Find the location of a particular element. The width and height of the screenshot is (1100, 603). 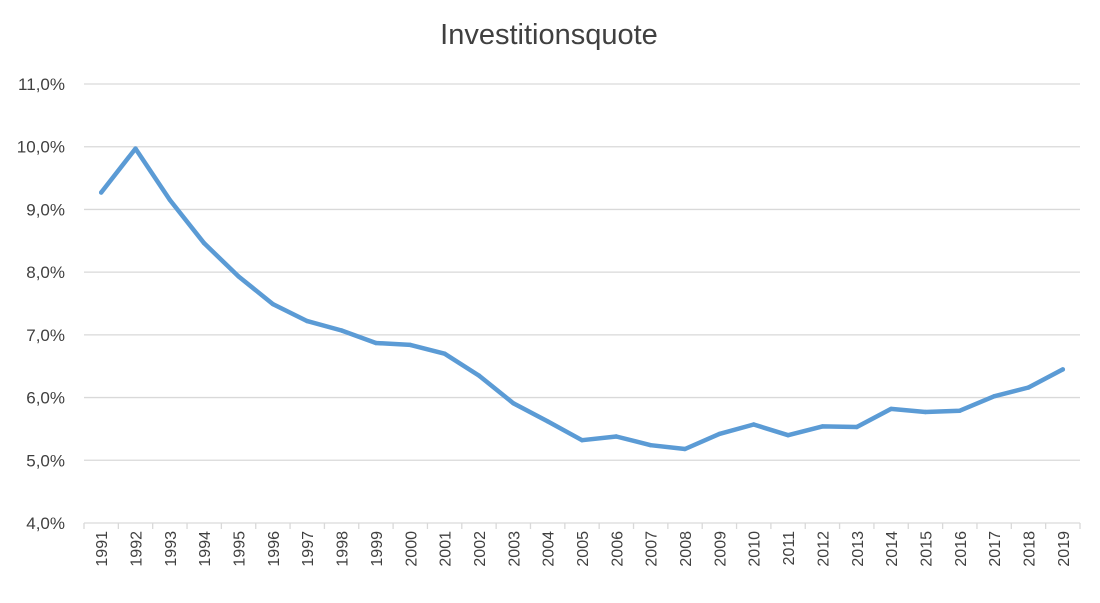

y-tick-label: 6,0% is located at coordinates (45, 398).